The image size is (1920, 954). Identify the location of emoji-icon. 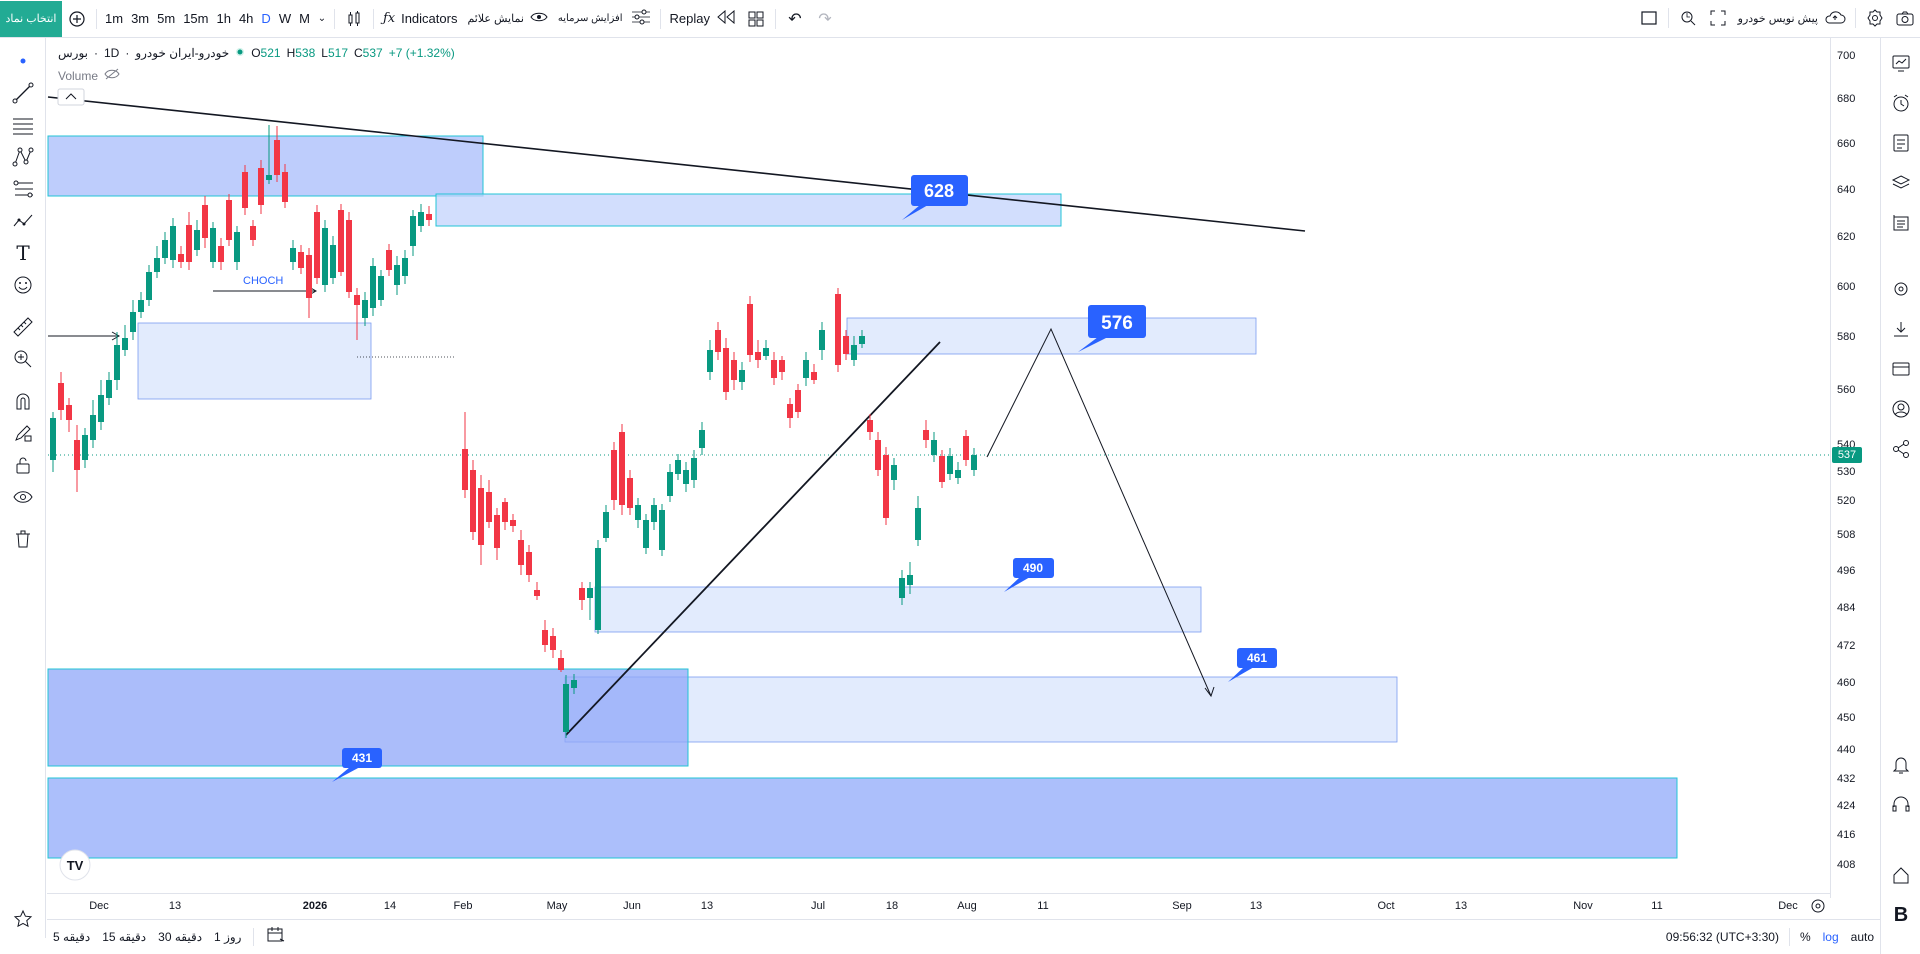
(23, 285).